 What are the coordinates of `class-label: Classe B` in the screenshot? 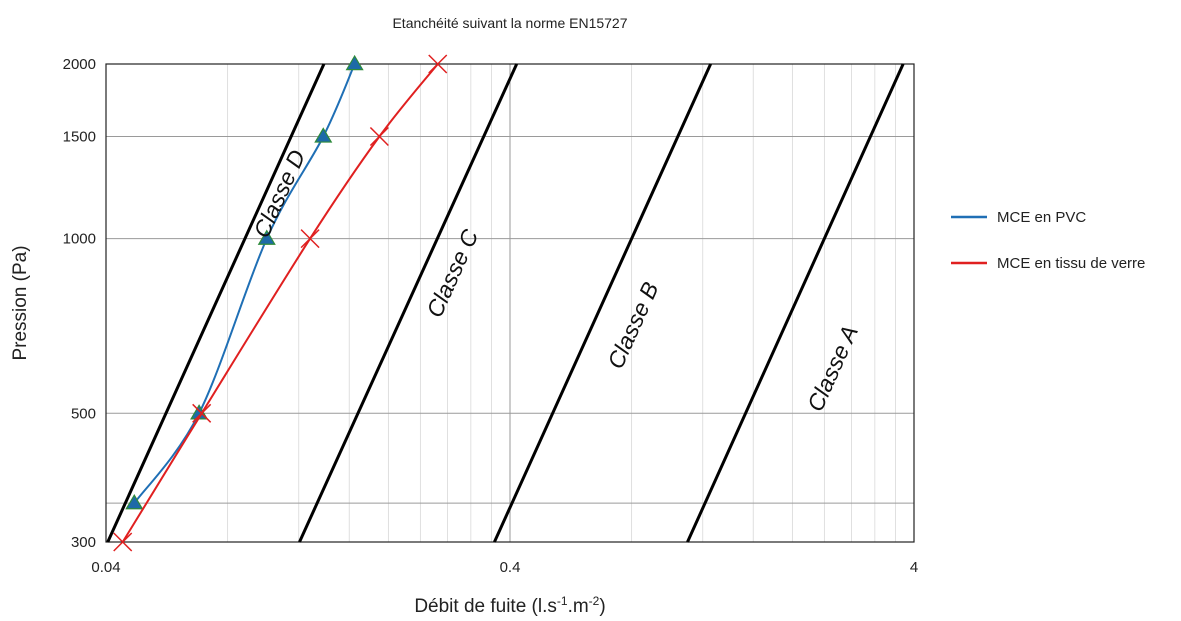 It's located at (633, 325).